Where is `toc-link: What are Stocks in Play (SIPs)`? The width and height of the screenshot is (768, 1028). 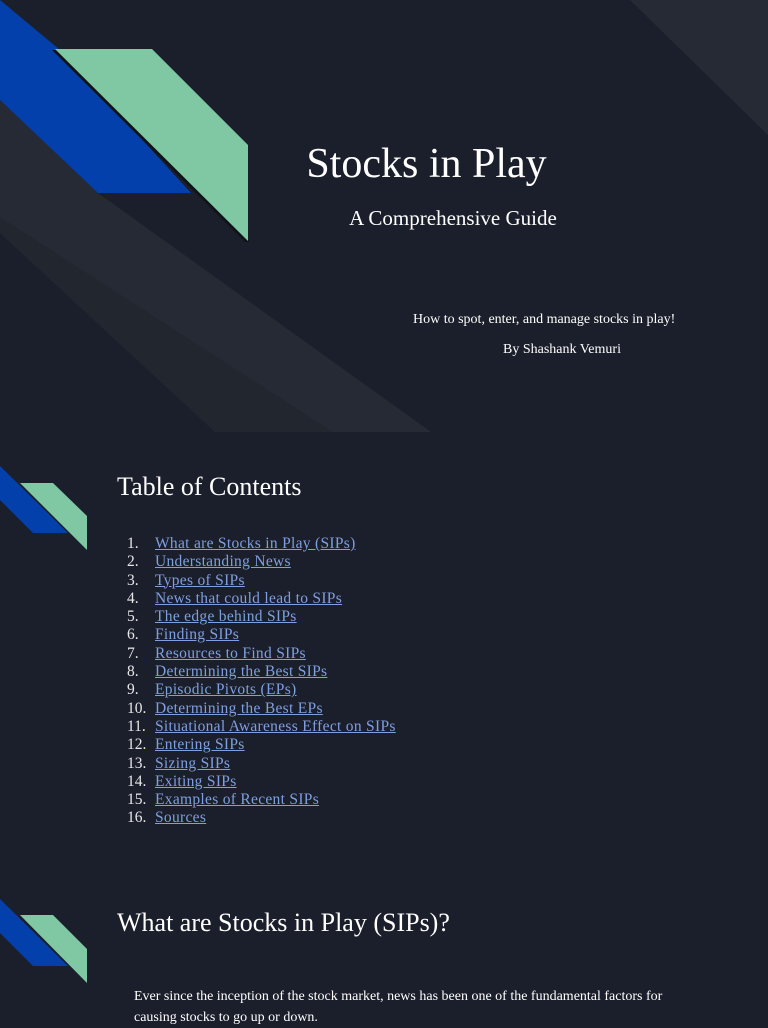
toc-link: What are Stocks in Play (SIPs) is located at coordinates (255, 543).